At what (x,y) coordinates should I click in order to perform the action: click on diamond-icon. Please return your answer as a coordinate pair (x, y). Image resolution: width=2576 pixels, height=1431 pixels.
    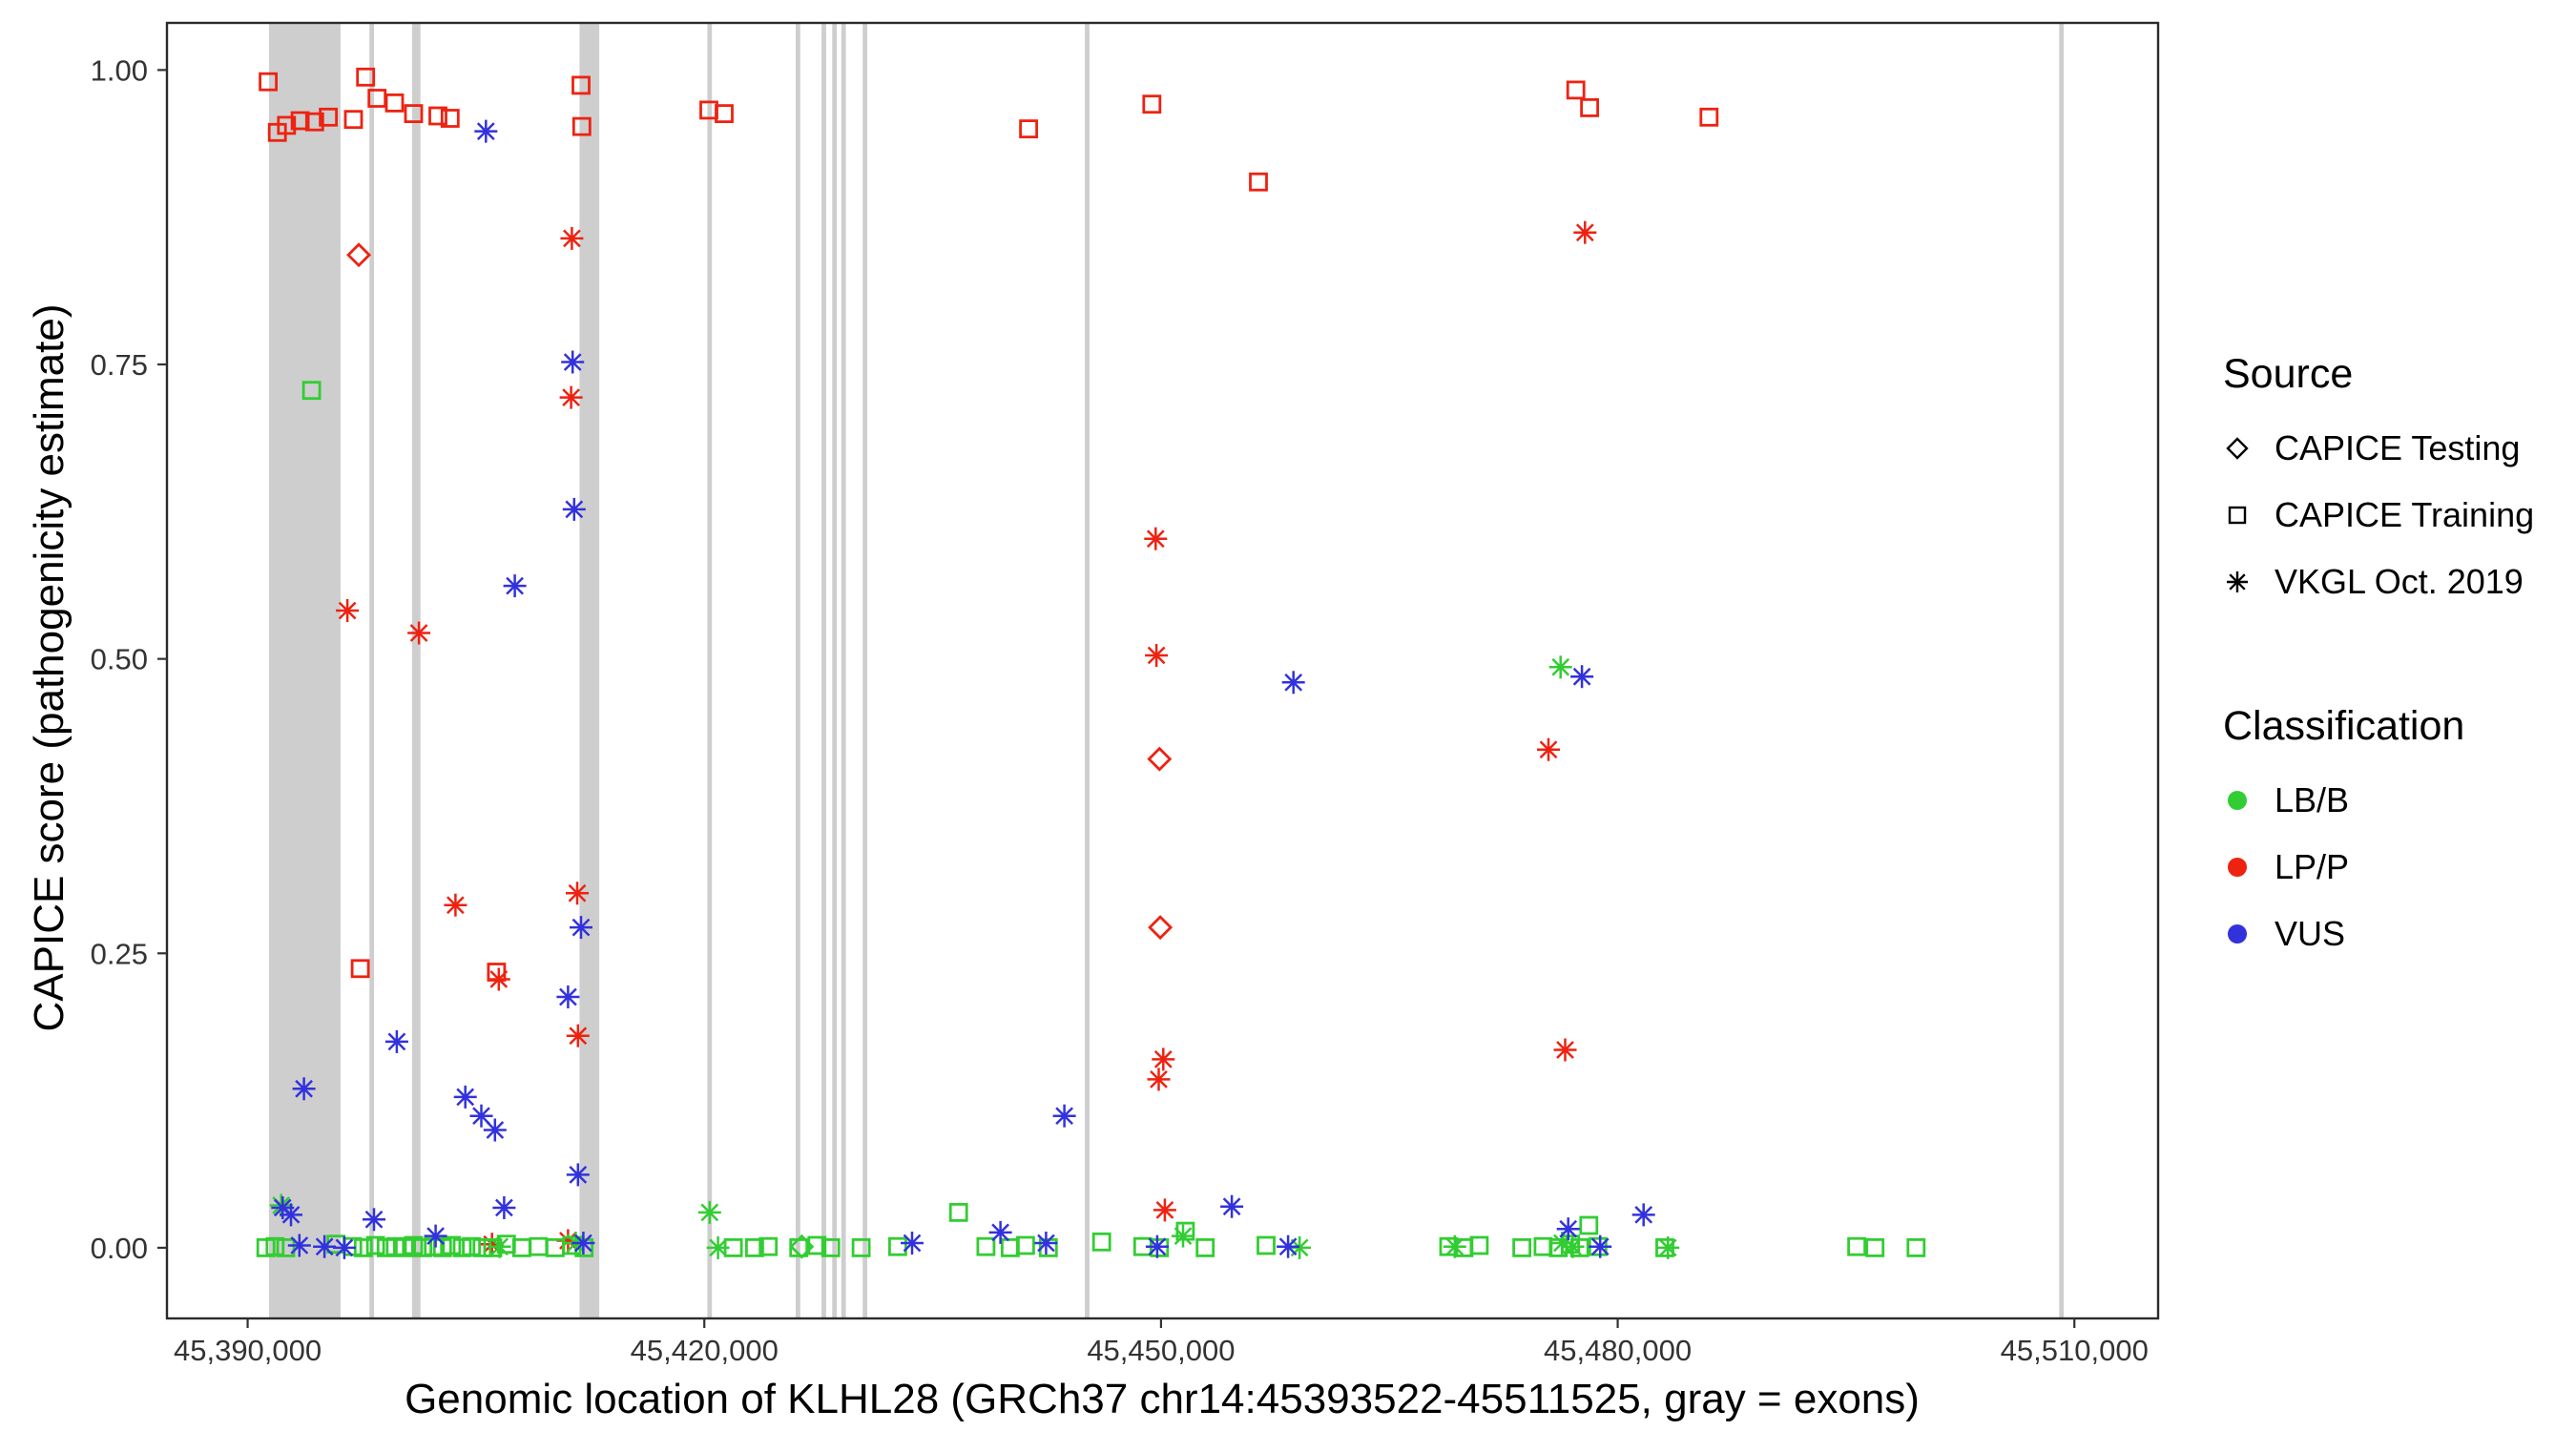
    Looking at the image, I should click on (2237, 448).